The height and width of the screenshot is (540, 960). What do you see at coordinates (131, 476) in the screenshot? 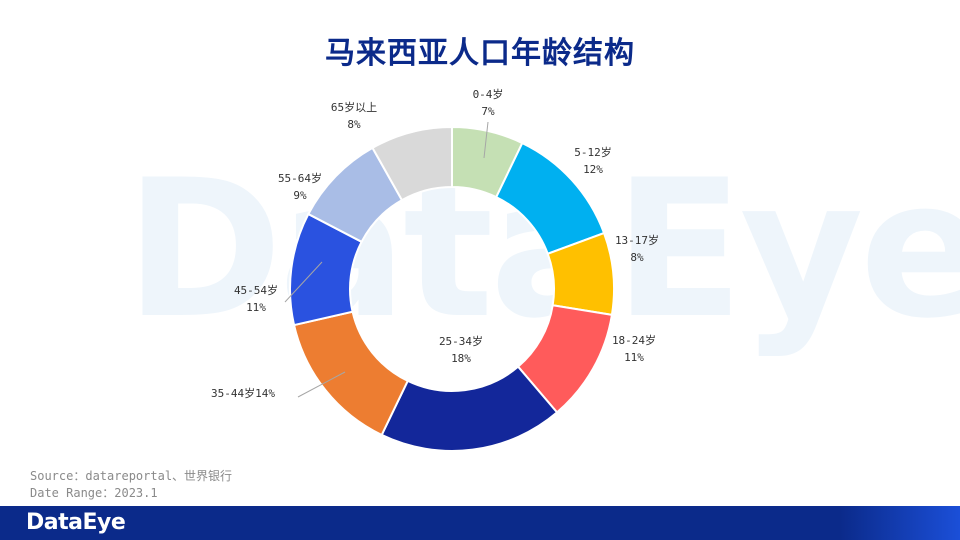
I see `source-line: Source：datareportal、世界银行` at bounding box center [131, 476].